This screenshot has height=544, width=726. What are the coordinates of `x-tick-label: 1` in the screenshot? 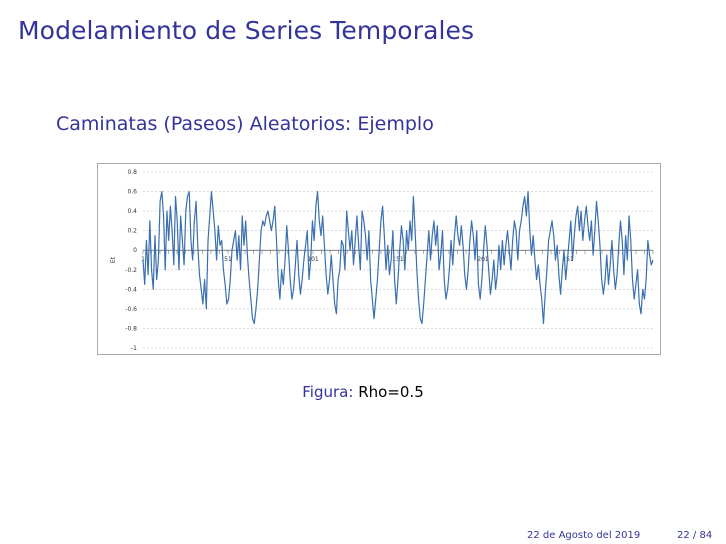 It's located at (143, 259).